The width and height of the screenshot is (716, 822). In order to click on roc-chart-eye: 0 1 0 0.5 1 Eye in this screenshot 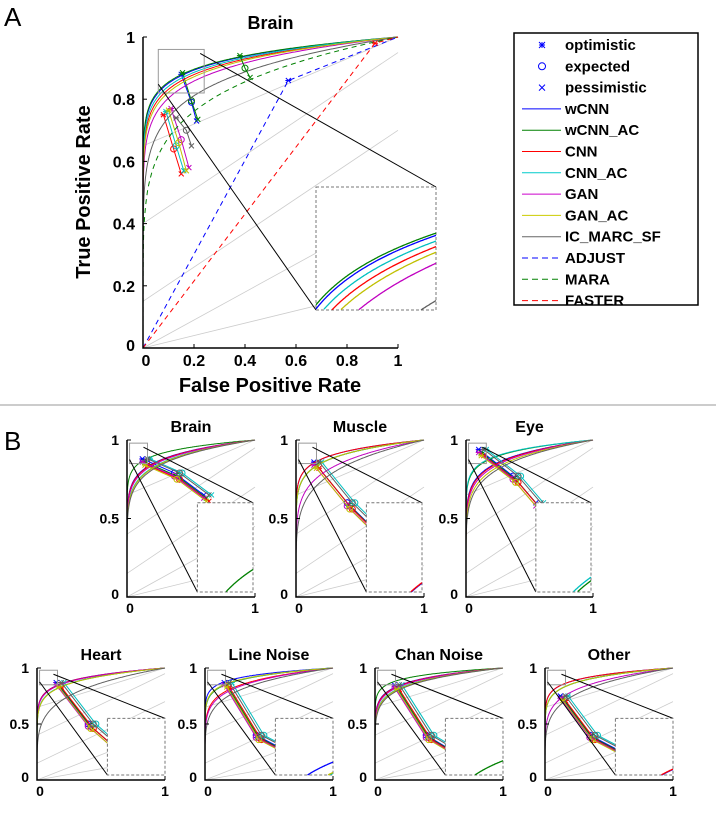, I will do `click(518, 517)`.